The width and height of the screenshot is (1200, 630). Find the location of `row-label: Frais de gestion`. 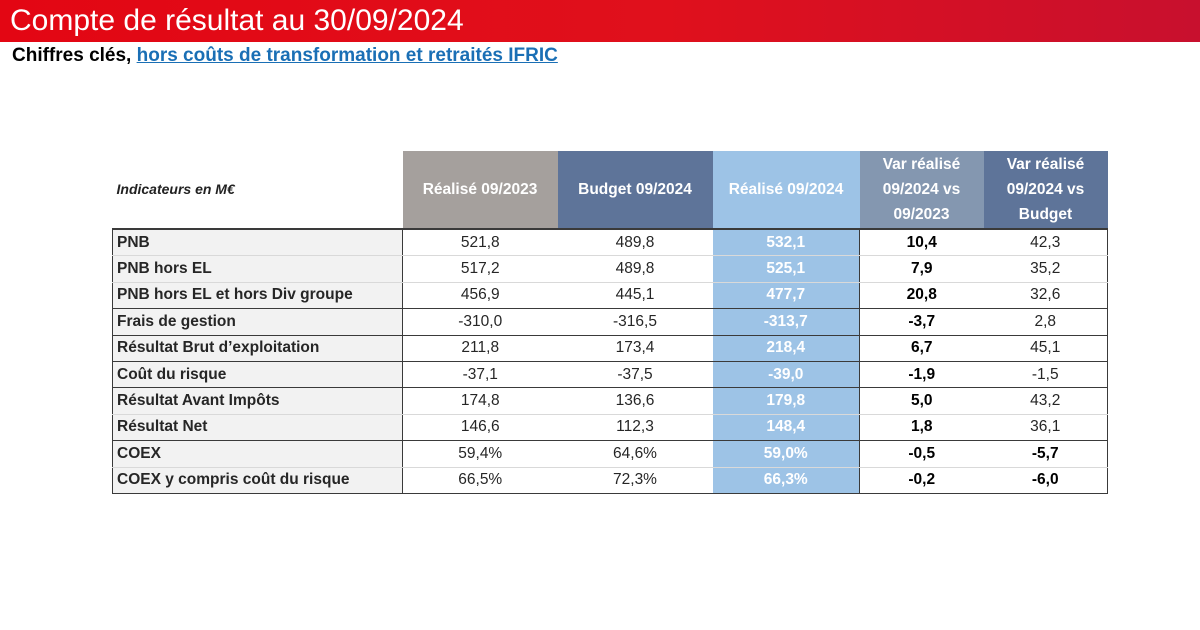

row-label: Frais de gestion is located at coordinates (257, 322).